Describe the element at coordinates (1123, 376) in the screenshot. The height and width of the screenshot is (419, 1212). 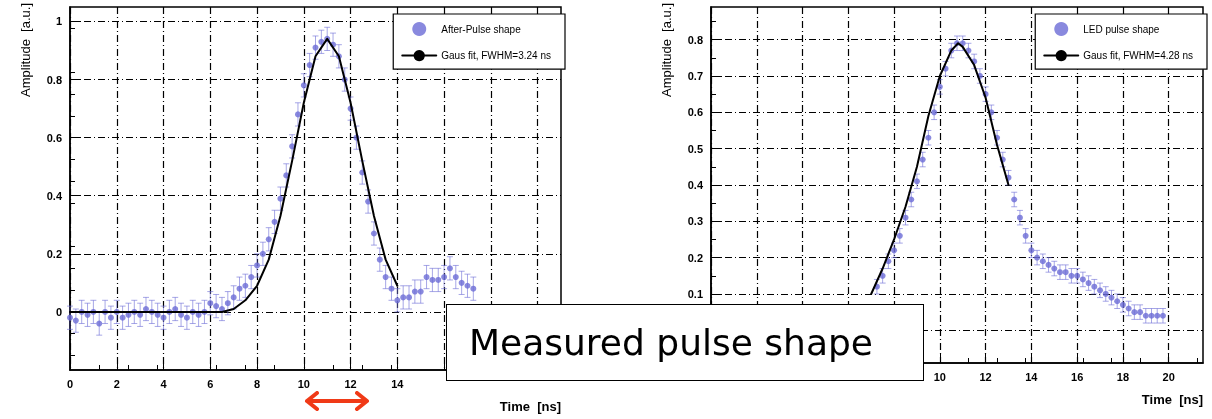
I see `x-tick-label: 18` at that location.